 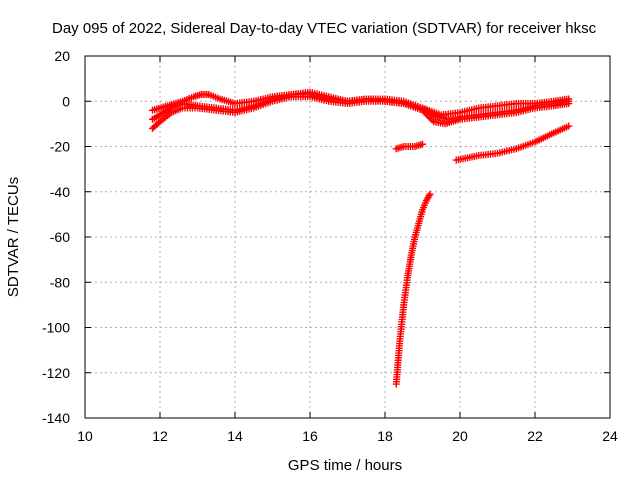 What do you see at coordinates (235, 436) in the screenshot?
I see `x-tick-label: 14` at bounding box center [235, 436].